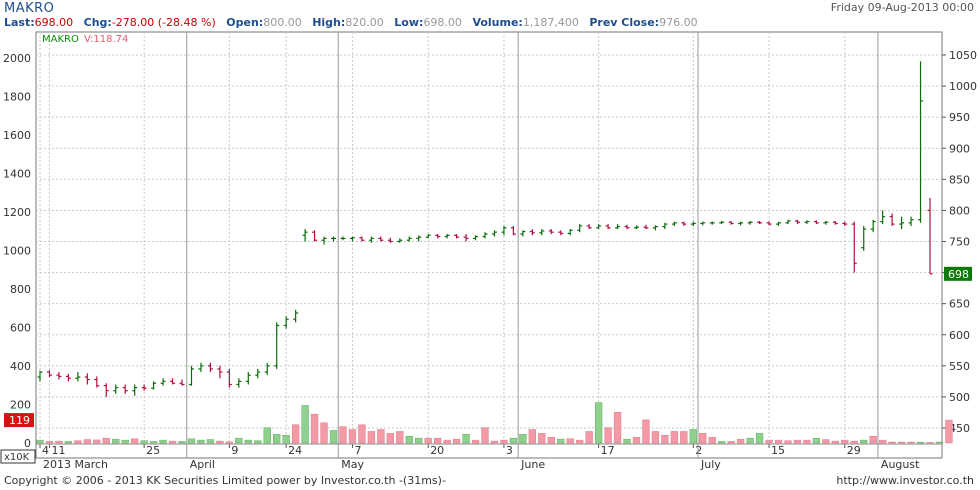  What do you see at coordinates (234, 450) in the screenshot?
I see `x-axis-label: 9` at bounding box center [234, 450].